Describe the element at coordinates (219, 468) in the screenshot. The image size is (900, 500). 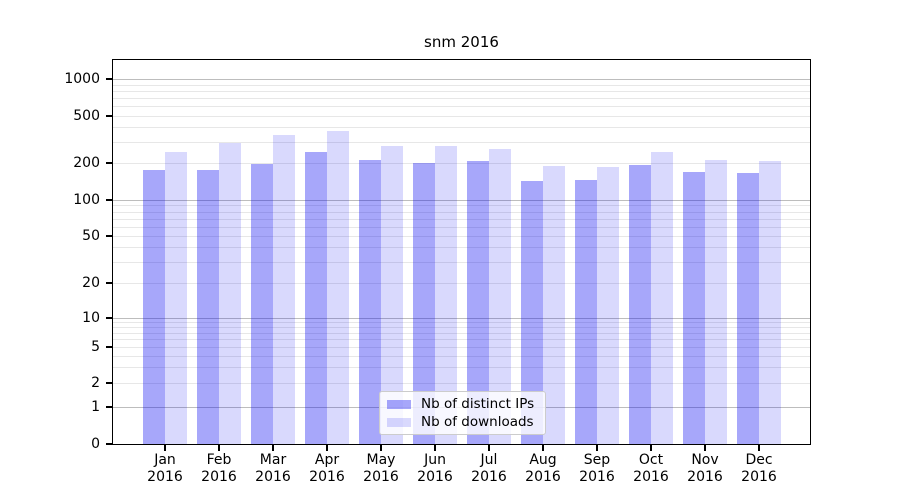
I see `x-tick-label-feb: Feb 2016` at that location.